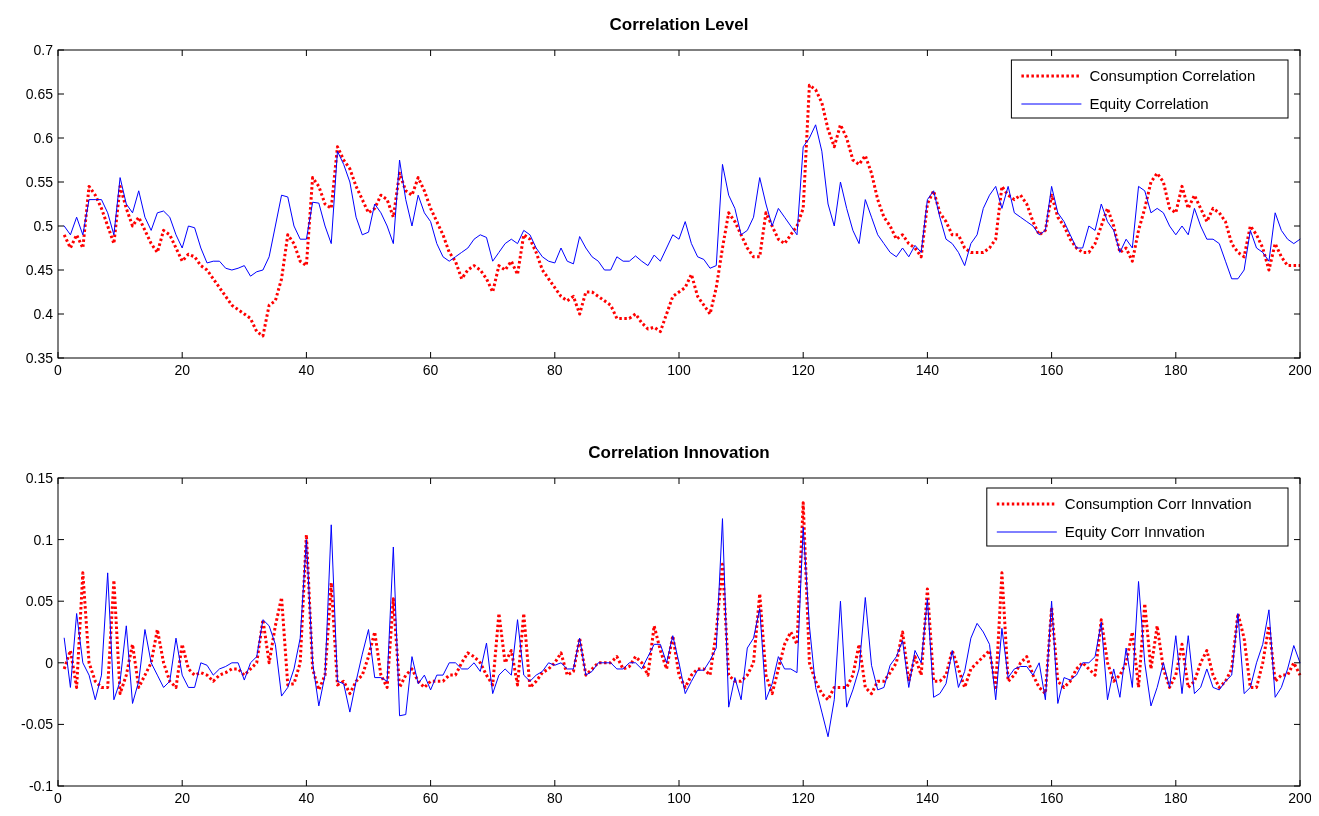  I want to click on y-tick-label: 0.35, so click(39, 358).